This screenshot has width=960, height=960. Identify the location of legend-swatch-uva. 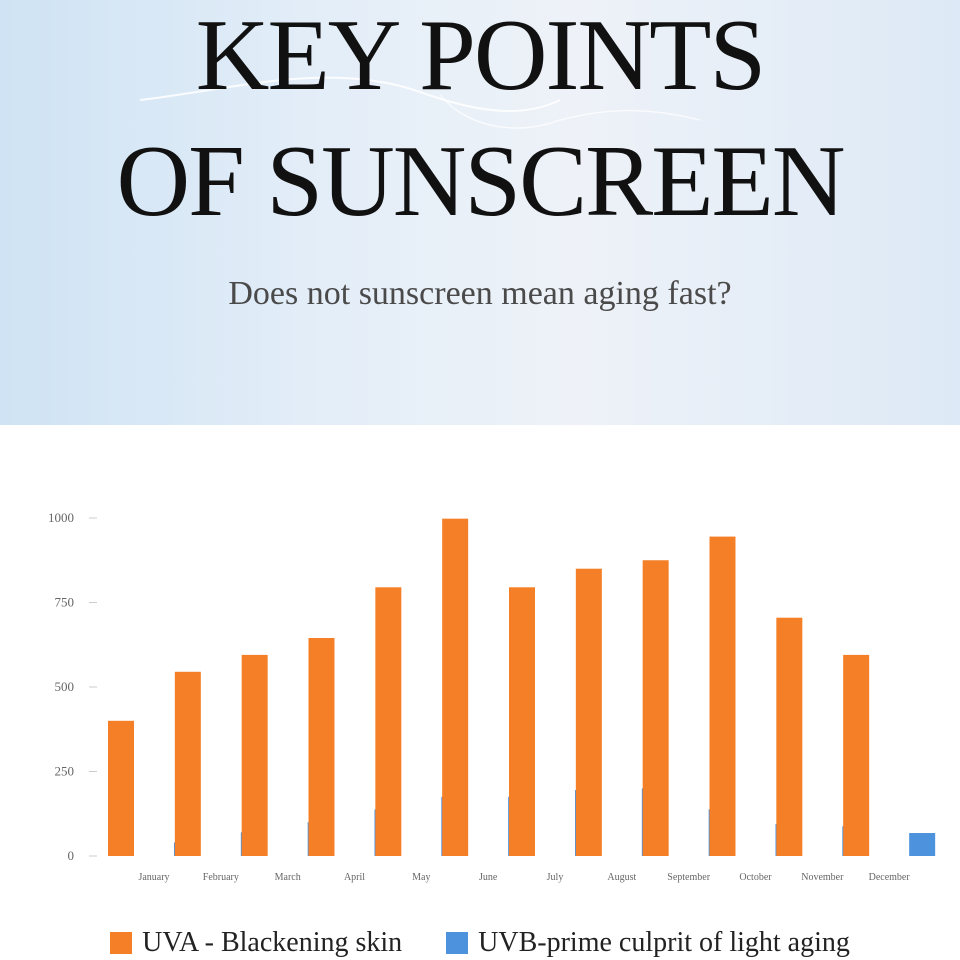
(121, 942).